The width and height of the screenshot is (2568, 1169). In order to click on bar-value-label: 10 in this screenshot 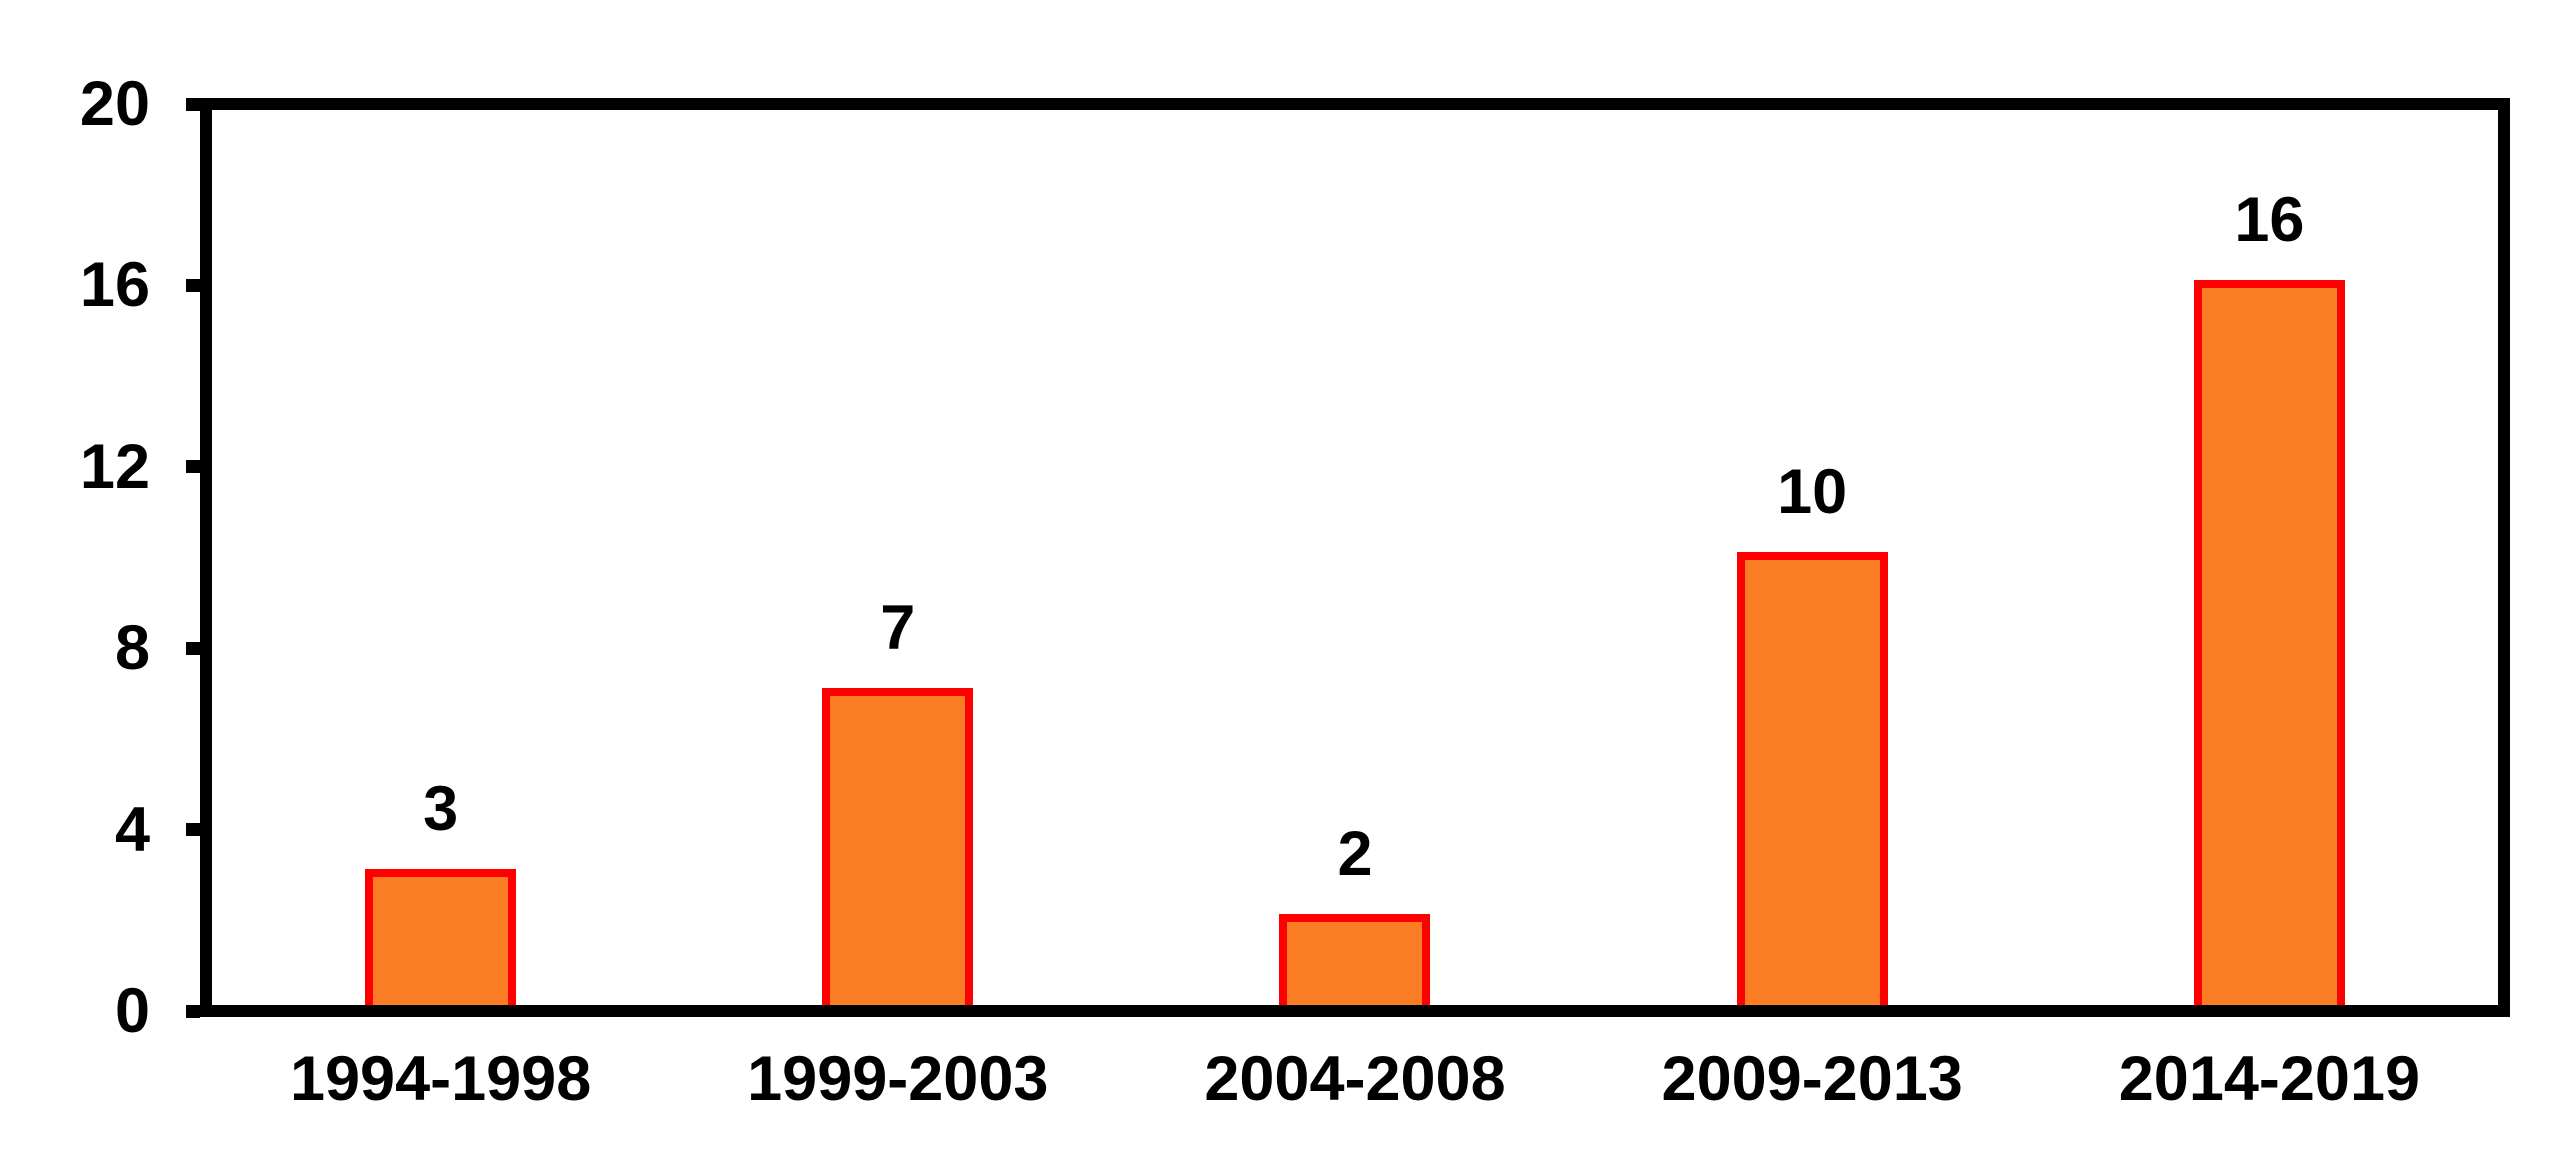, I will do `click(1812, 492)`.